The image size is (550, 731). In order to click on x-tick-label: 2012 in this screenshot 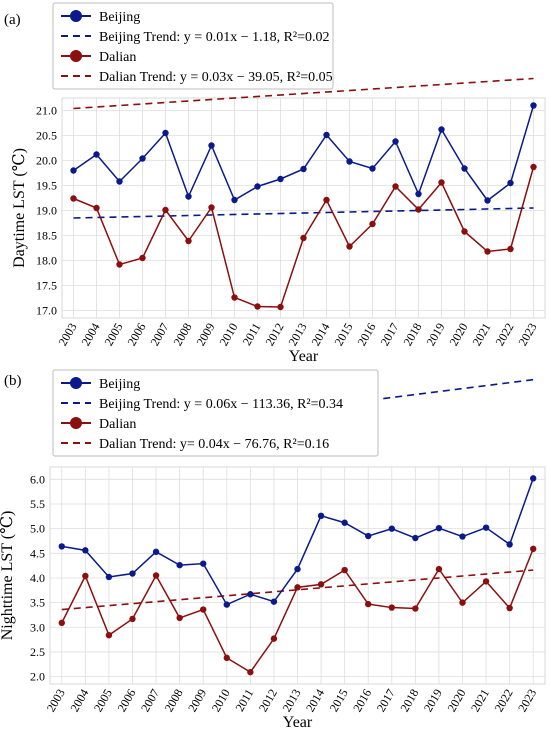, I will do `click(274, 335)`.